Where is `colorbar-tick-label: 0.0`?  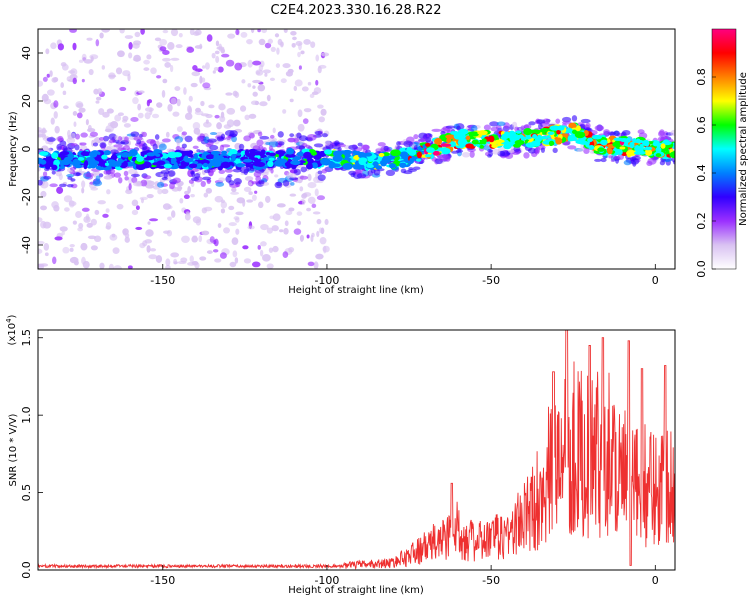
colorbar-tick-label: 0.0 is located at coordinates (701, 269).